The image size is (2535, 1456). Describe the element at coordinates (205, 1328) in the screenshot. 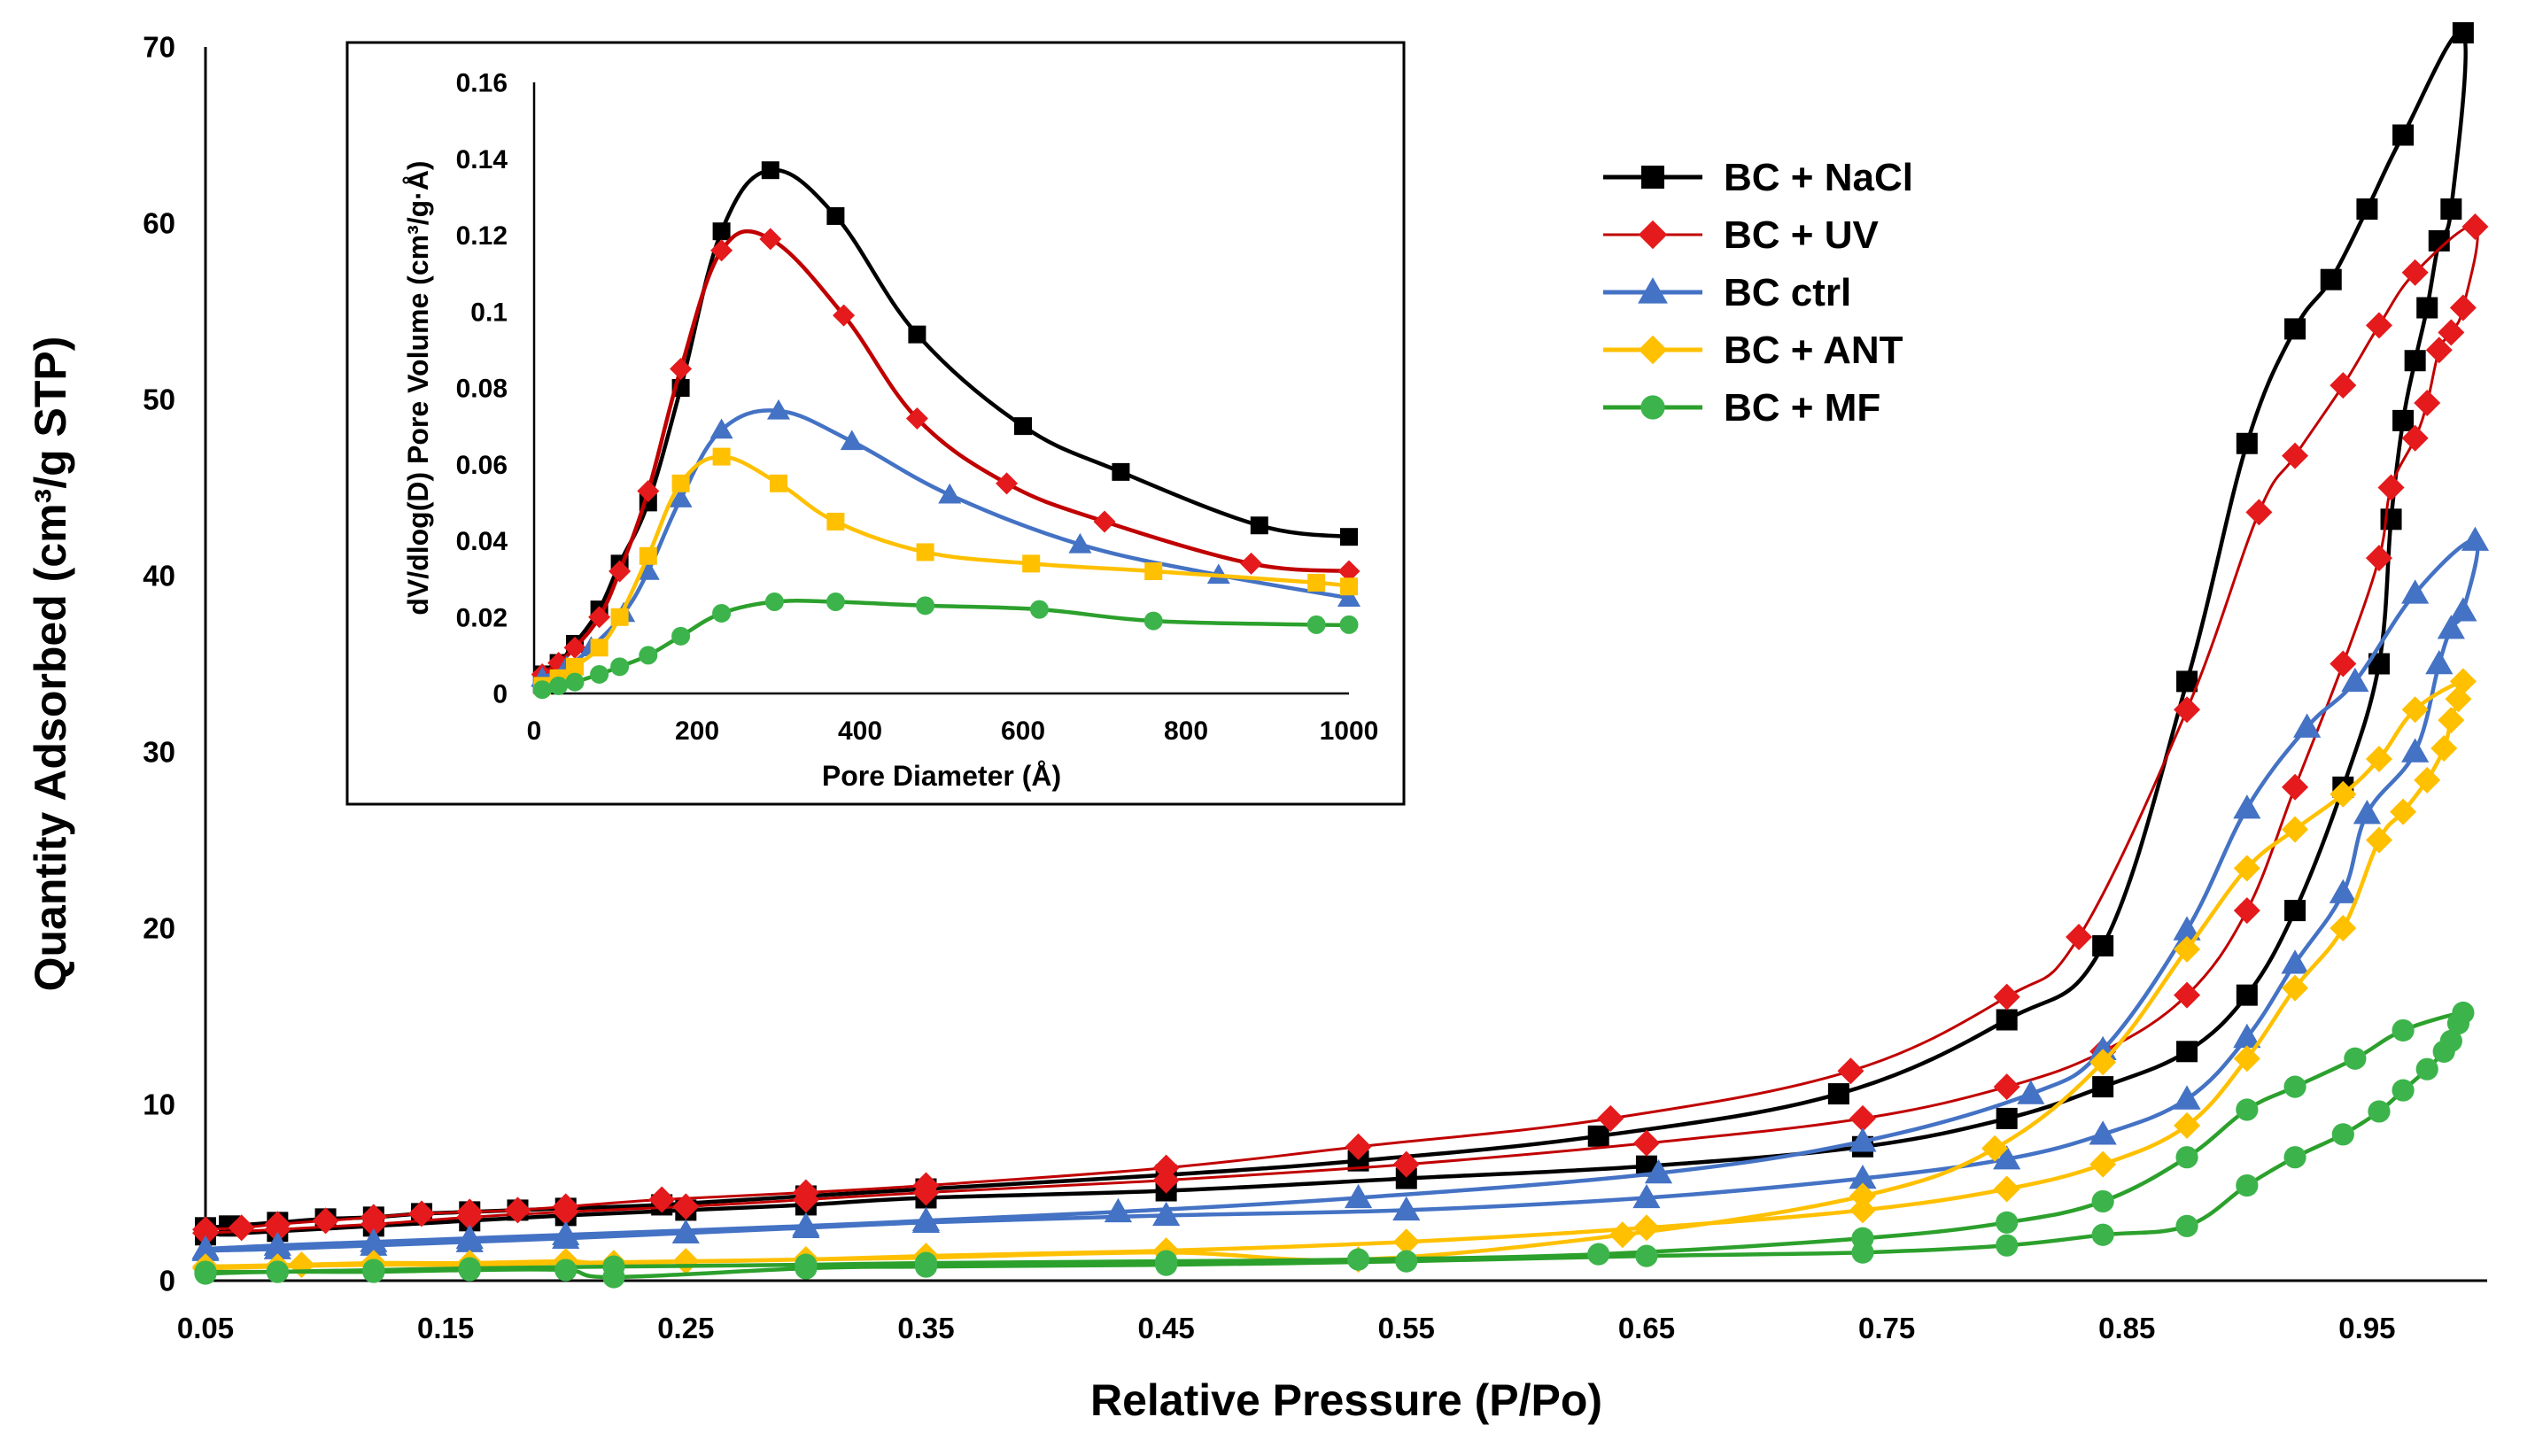

I see `main-x-tick-label: 0.05` at that location.